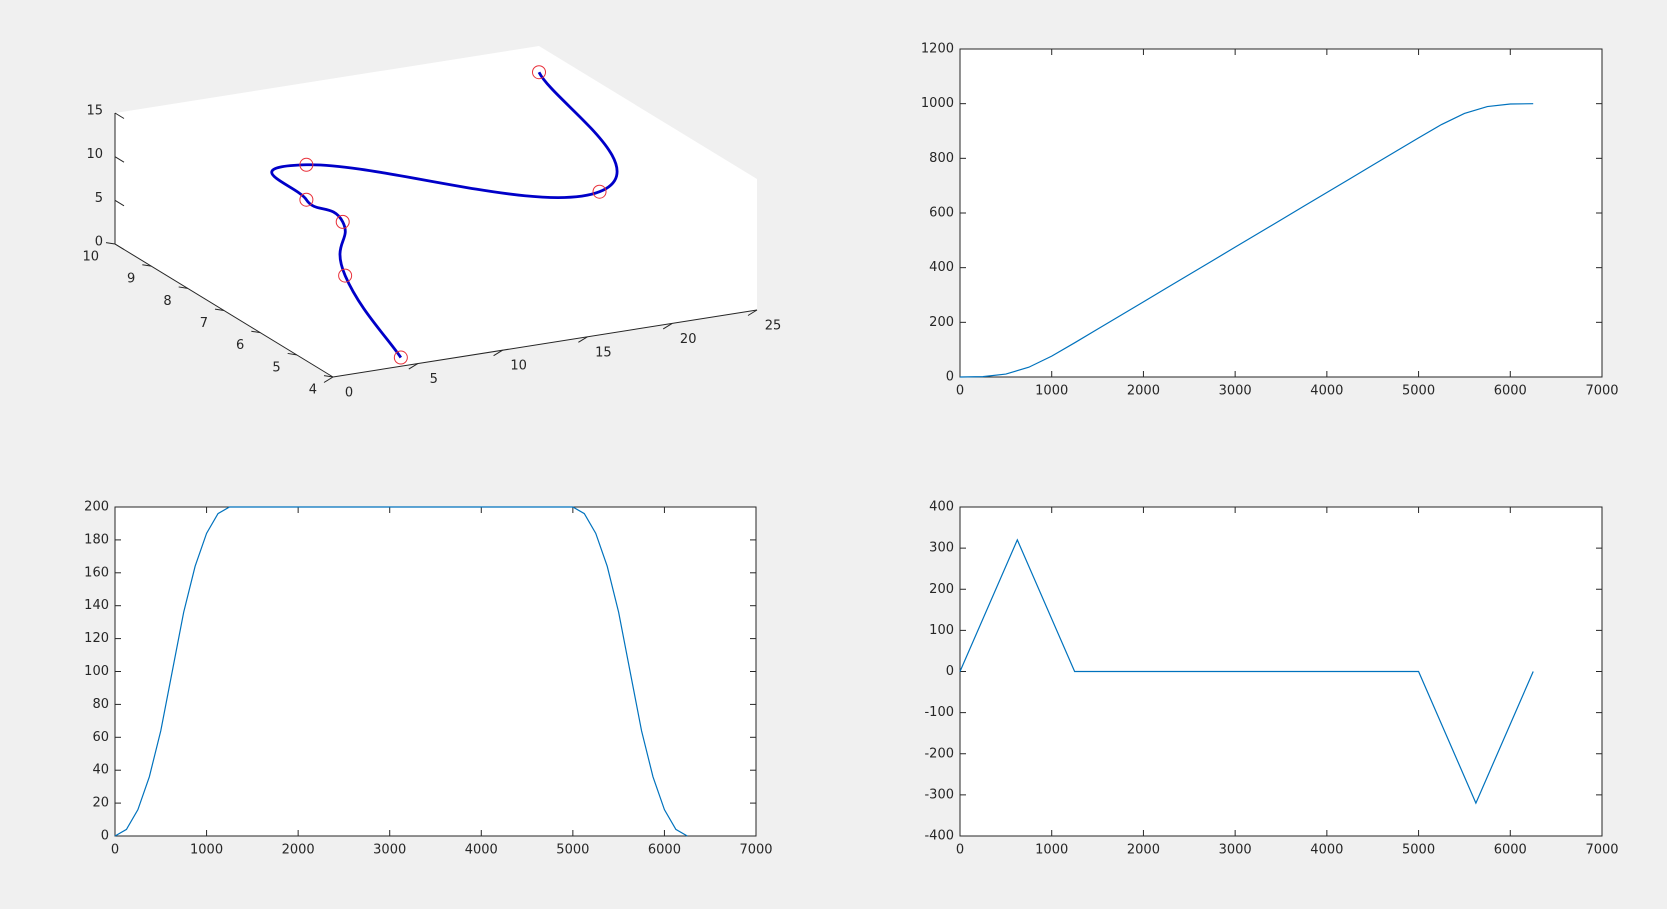 The width and height of the screenshot is (1667, 909). What do you see at coordinates (100, 737) in the screenshot?
I see `y-tick-label: 60` at bounding box center [100, 737].